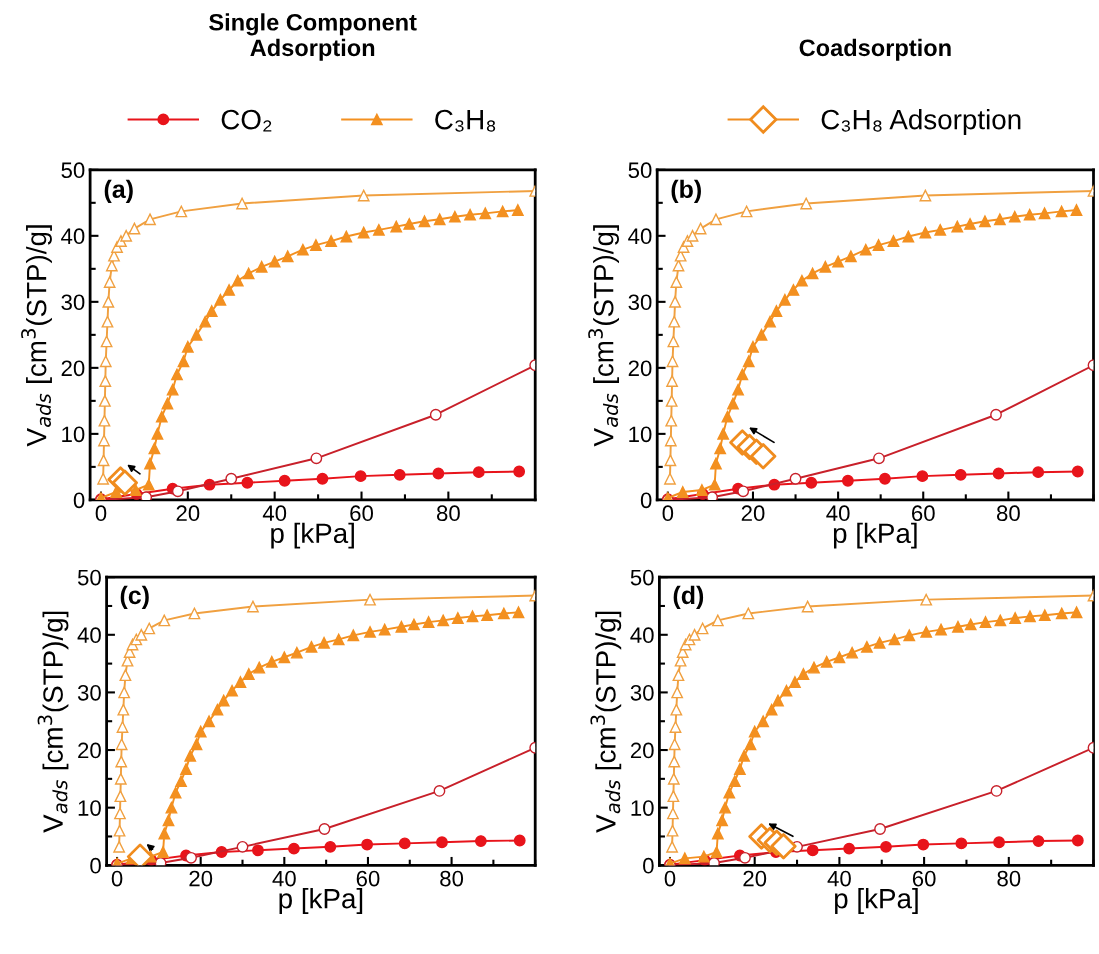  Describe the element at coordinates (921, 122) in the screenshot. I see `legend-label: C₃H₈ Adsorption` at that location.